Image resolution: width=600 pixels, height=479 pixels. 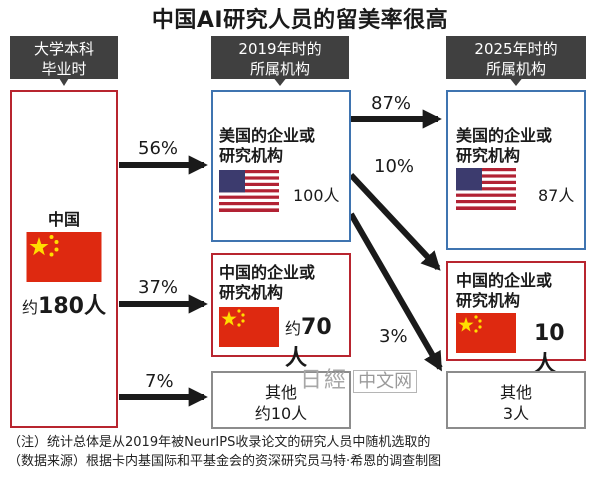 I want to click on right-us-box: 美国的企业或 研究机构 87人, so click(x=516, y=170).